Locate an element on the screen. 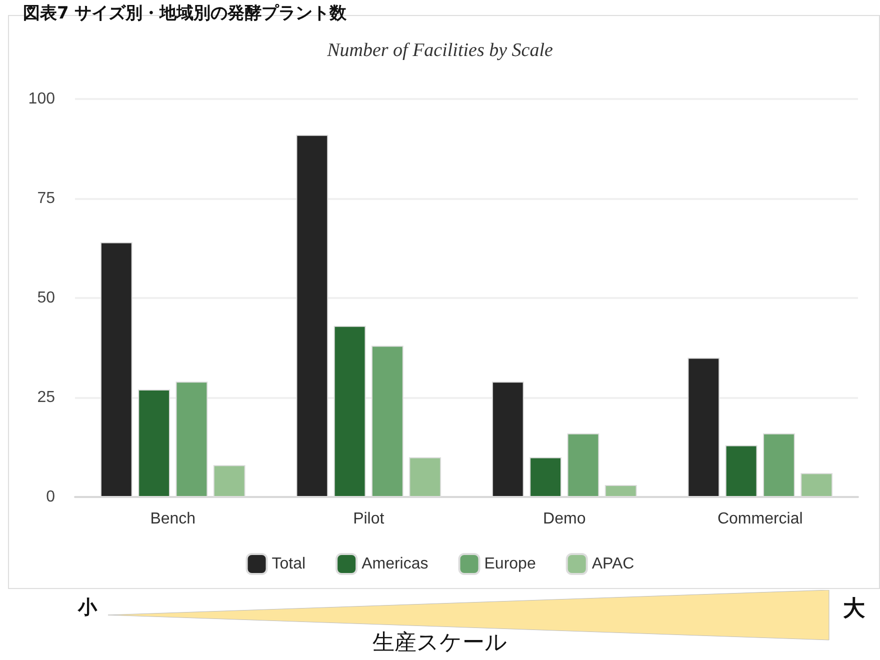  legend-label: Total is located at coordinates (289, 564).